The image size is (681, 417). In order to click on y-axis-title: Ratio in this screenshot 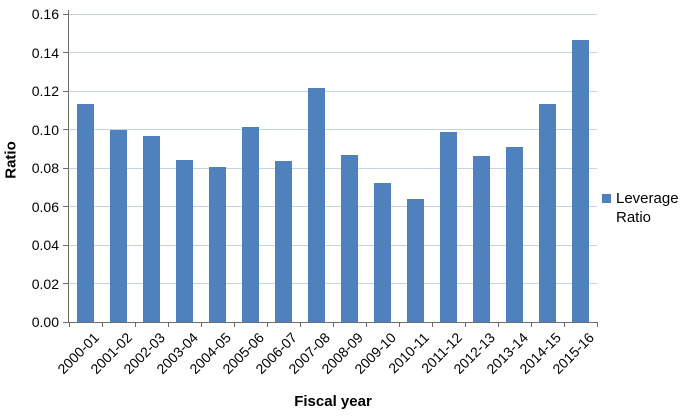, I will do `click(11, 160)`.